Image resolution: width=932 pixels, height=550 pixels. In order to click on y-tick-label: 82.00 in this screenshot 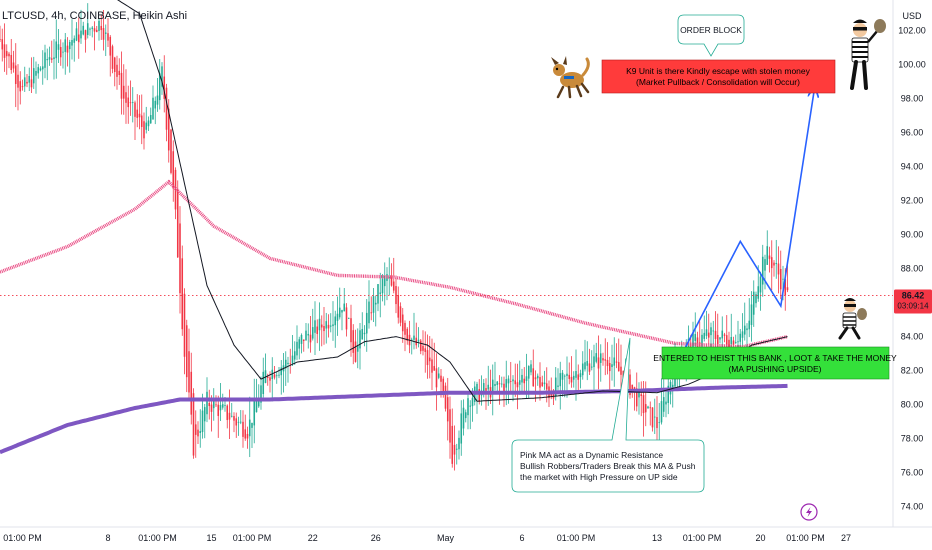, I will do `click(912, 371)`.